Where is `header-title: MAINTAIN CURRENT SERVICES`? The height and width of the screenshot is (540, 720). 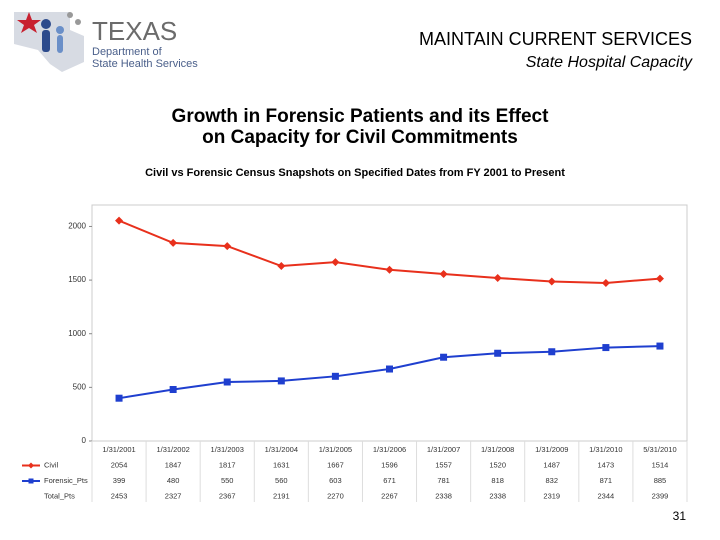
header-title: MAINTAIN CURRENT SERVICES is located at coordinates (555, 39).